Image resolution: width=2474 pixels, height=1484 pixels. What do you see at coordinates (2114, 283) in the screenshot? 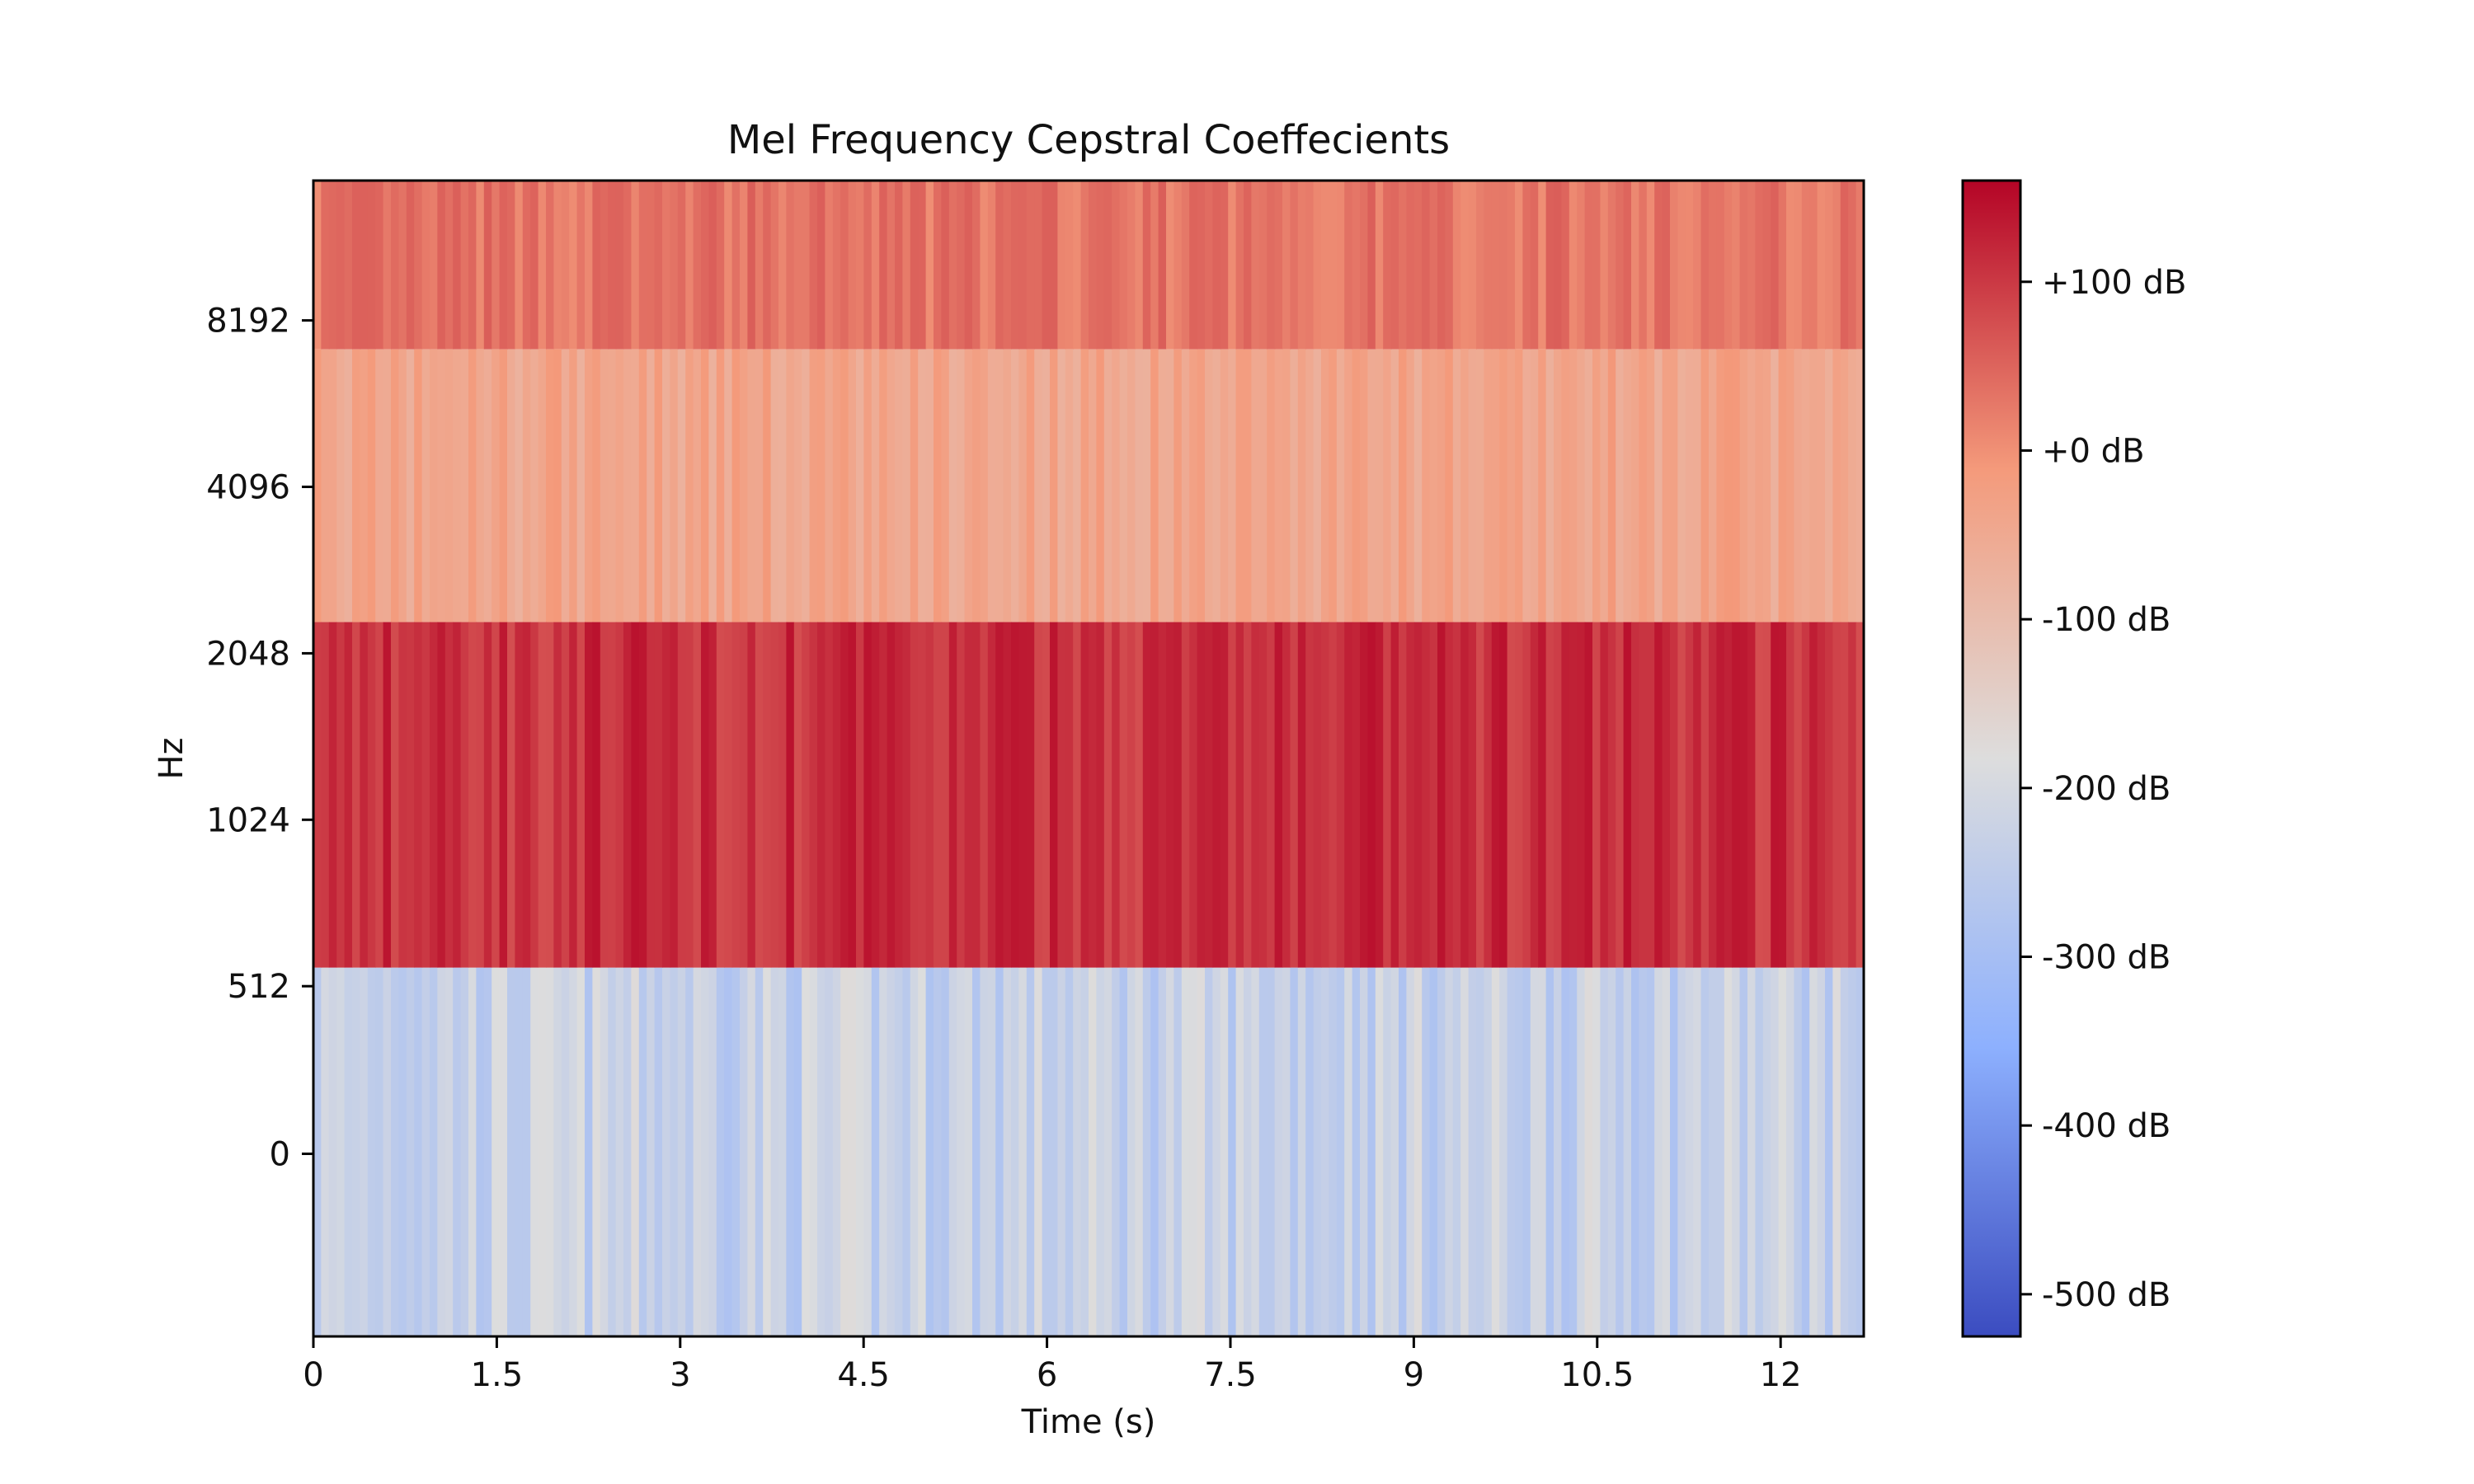
I see `colorbar-tick-label: +100 dB` at bounding box center [2114, 283].